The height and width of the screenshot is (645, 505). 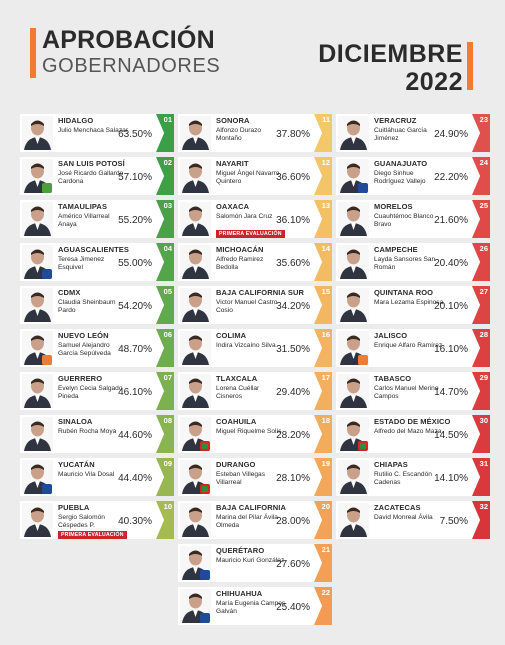 I want to click on rank-tab: 17, so click(x=323, y=391).